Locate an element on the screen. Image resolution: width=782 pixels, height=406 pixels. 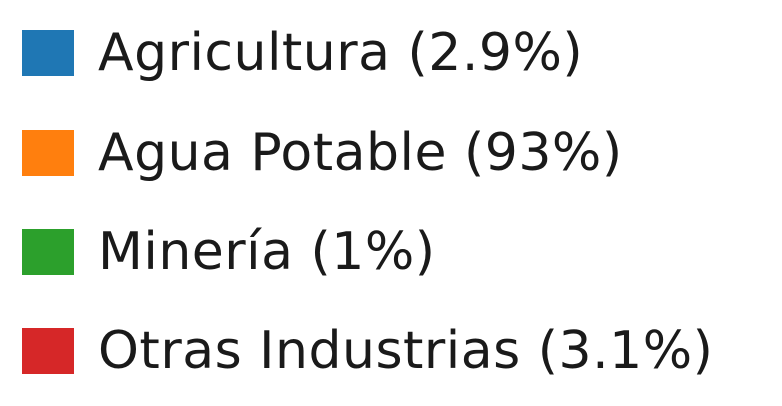
legend-item-agricultura: Agricultura (2.9%) is located at coordinates (302, 53).